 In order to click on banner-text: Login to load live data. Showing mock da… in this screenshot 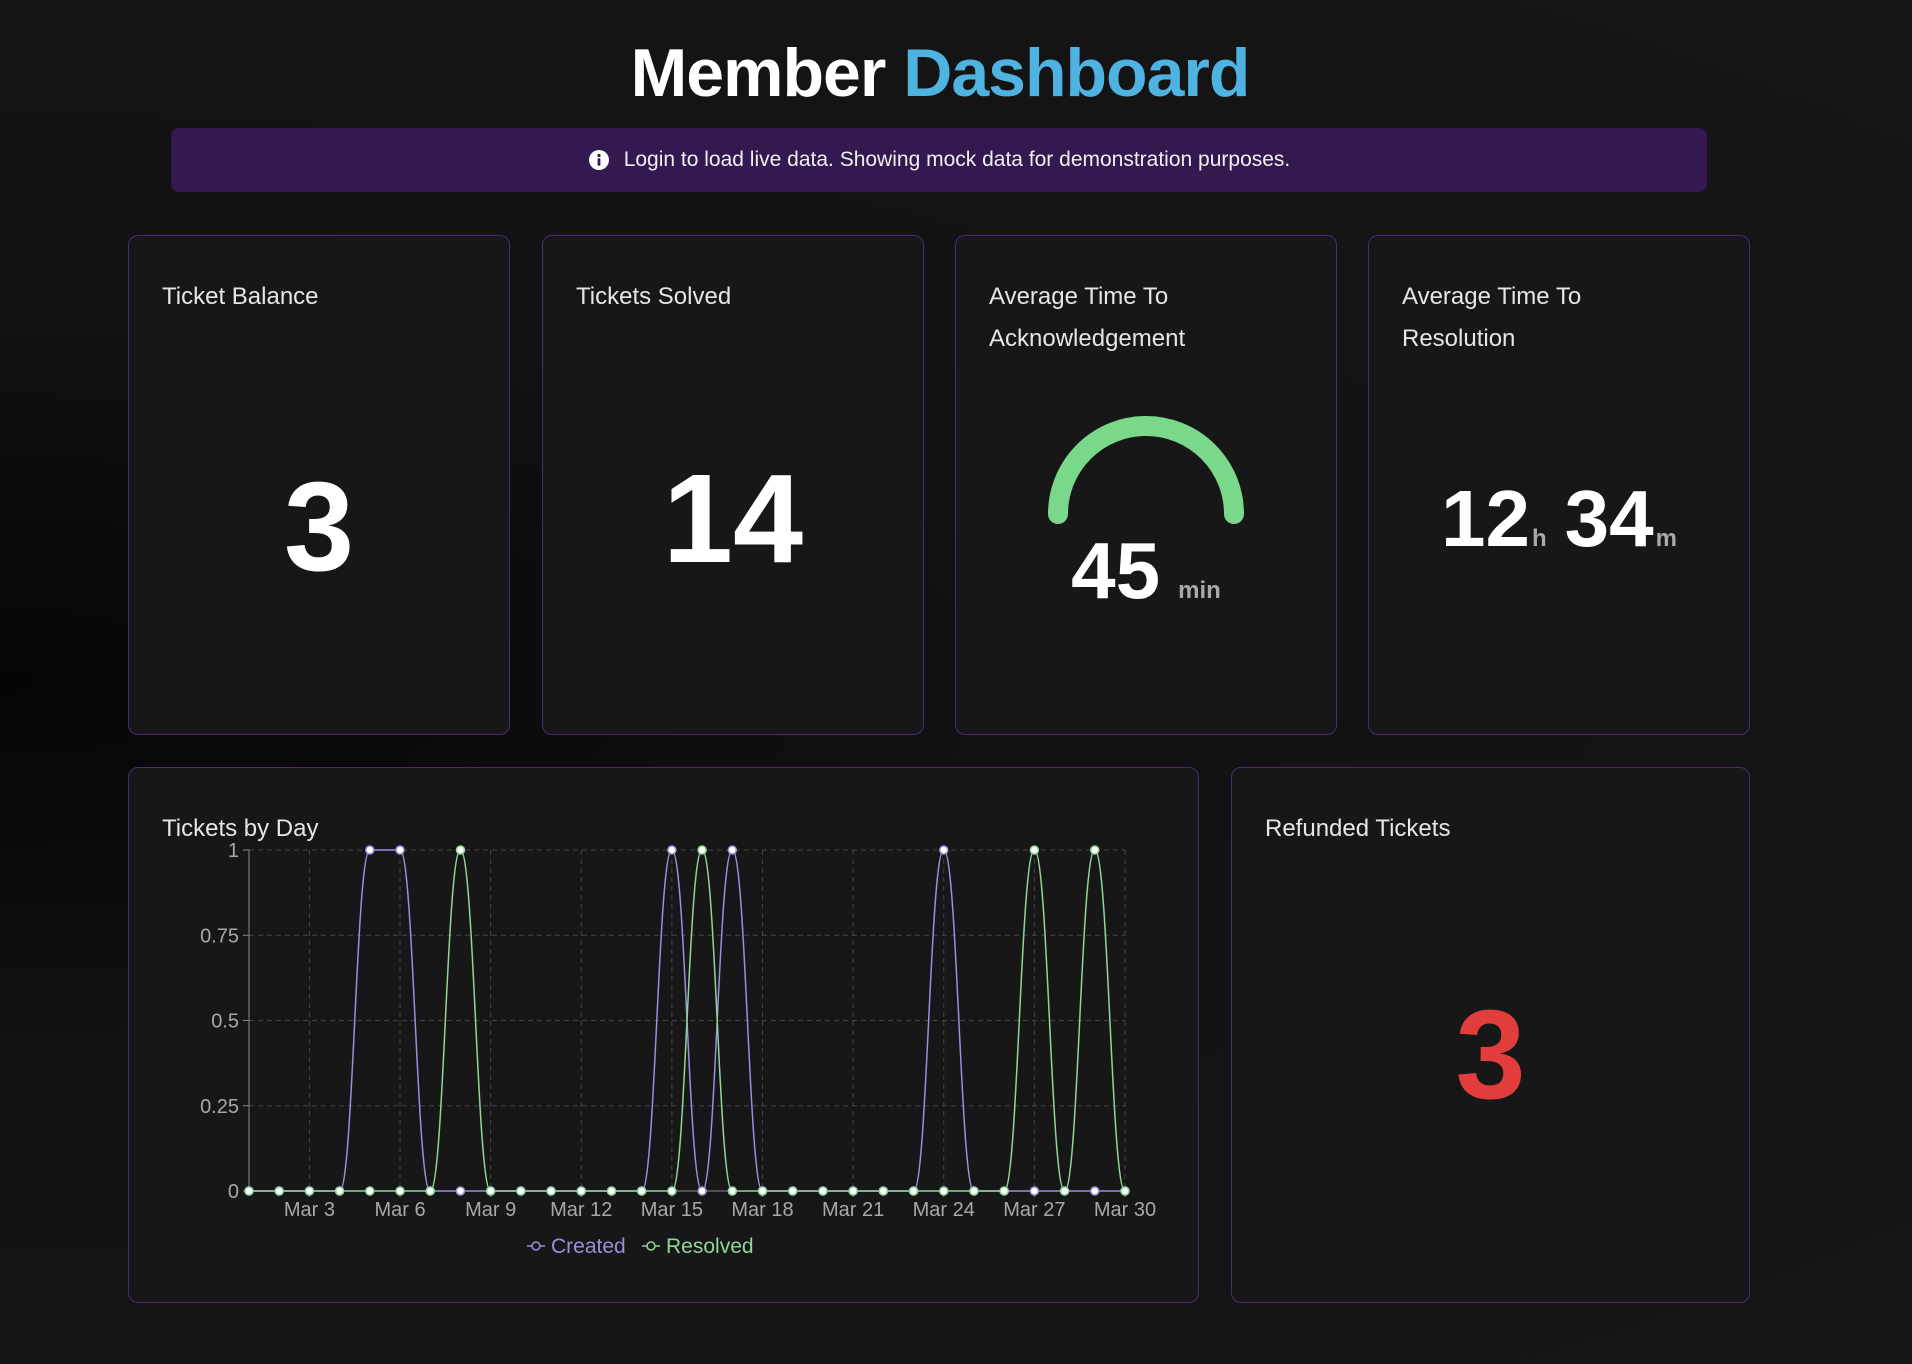, I will do `click(957, 159)`.